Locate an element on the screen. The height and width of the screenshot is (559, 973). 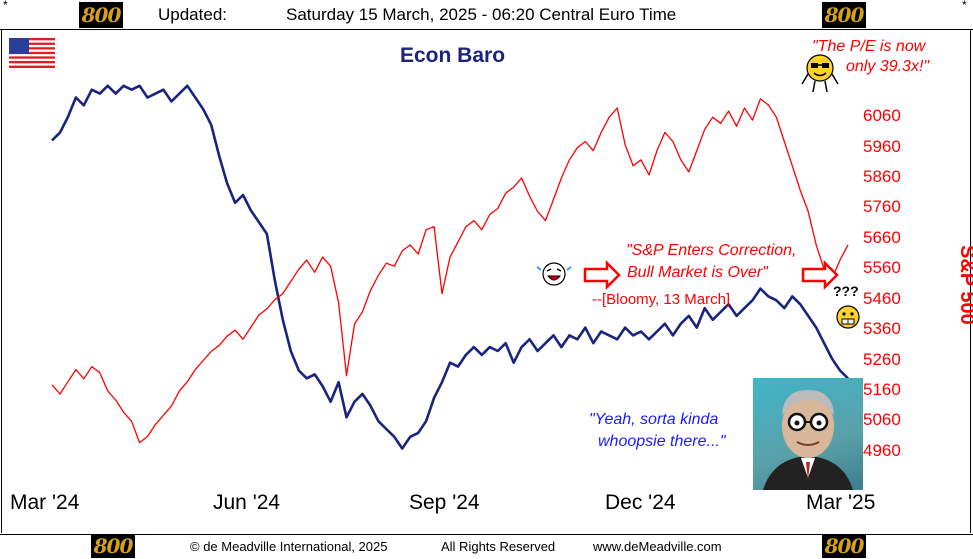
y-tick-label: 5660 is located at coordinates (882, 237).